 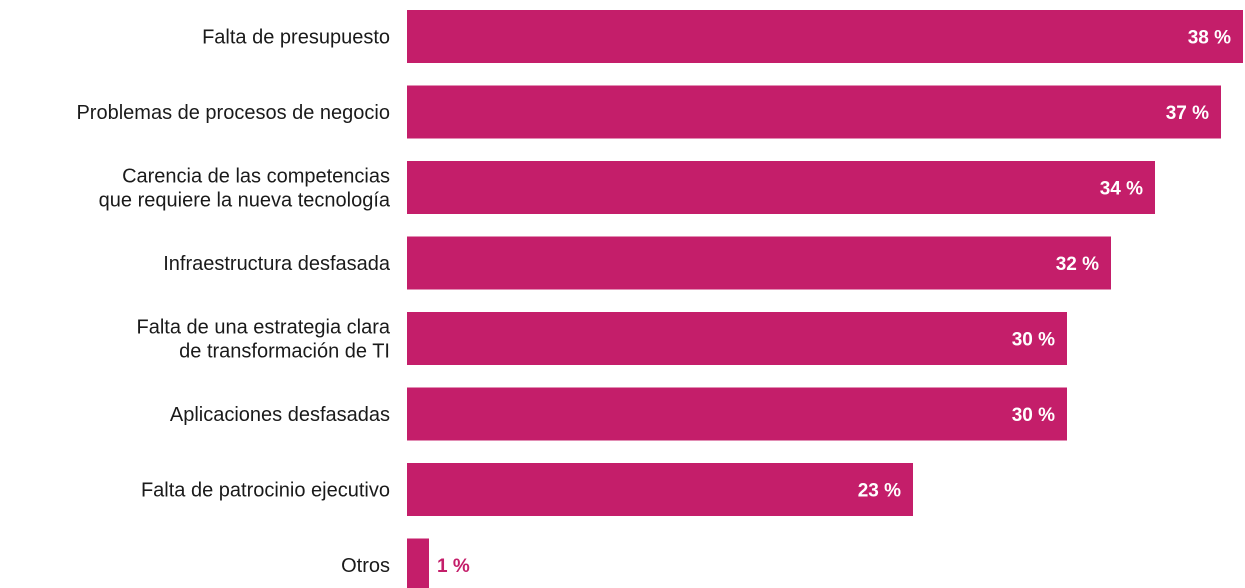 What do you see at coordinates (264, 328) in the screenshot?
I see `category-label-line: Falta de una estrategia clara` at bounding box center [264, 328].